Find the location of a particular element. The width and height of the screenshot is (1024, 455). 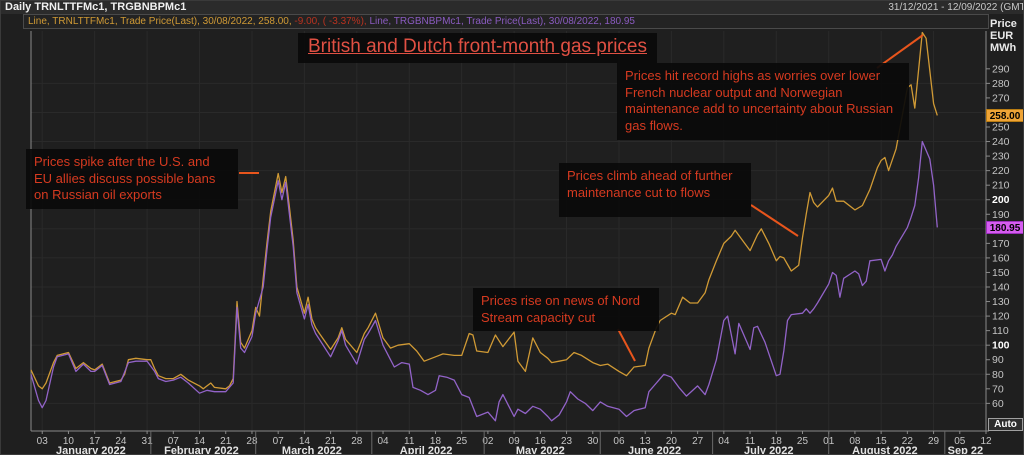

x-tick-label: 15 is located at coordinates (882, 441).